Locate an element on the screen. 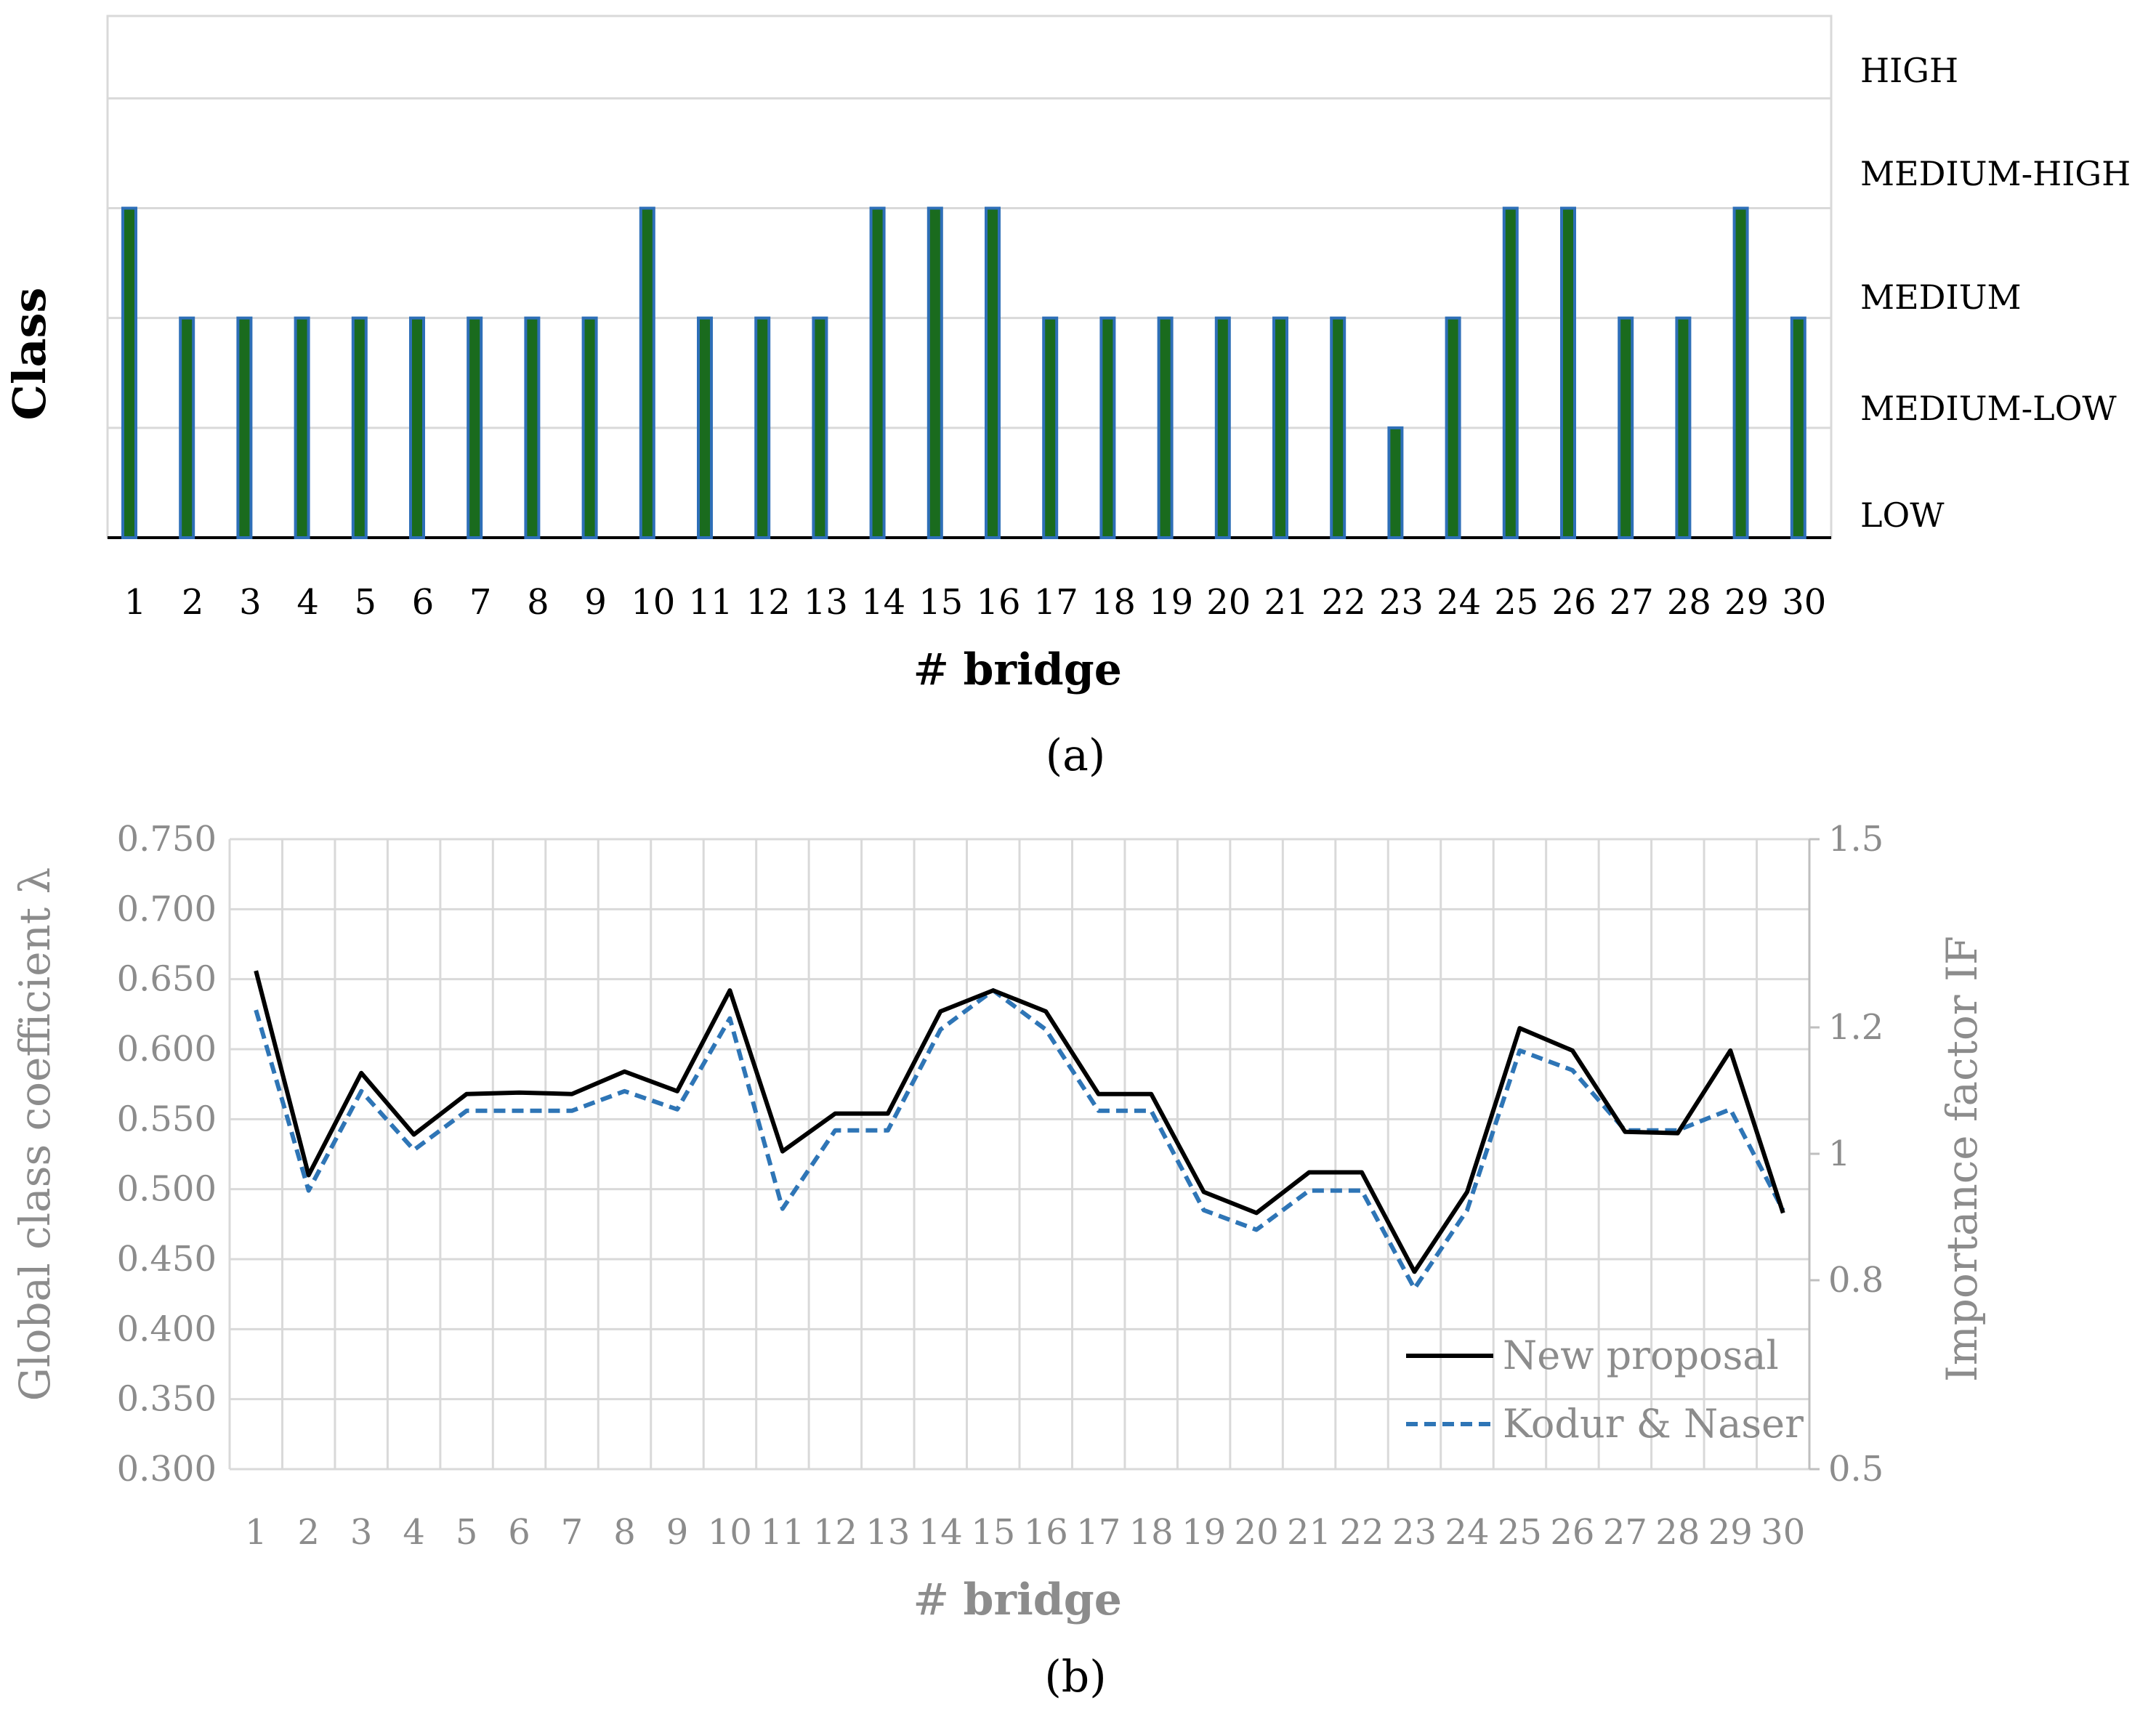  panel-a-x-tick: 10 is located at coordinates (653, 602).